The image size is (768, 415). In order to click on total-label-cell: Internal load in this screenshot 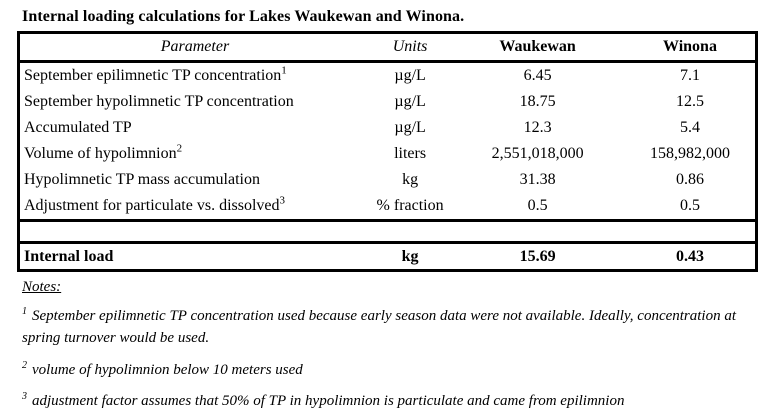, I will do `click(69, 256)`.